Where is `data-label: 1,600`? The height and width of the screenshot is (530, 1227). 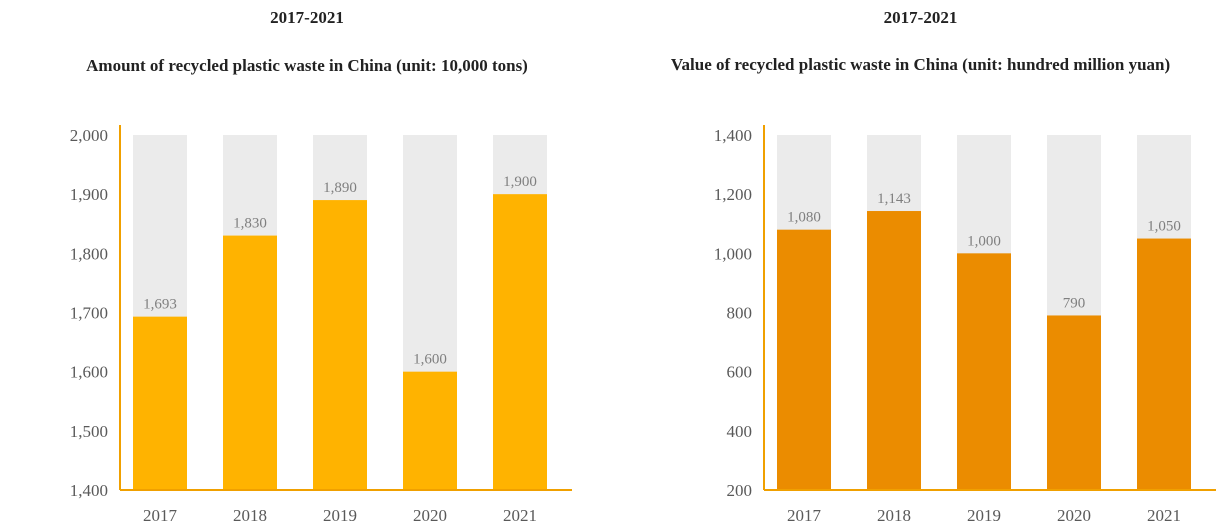
data-label: 1,600 is located at coordinates (430, 360).